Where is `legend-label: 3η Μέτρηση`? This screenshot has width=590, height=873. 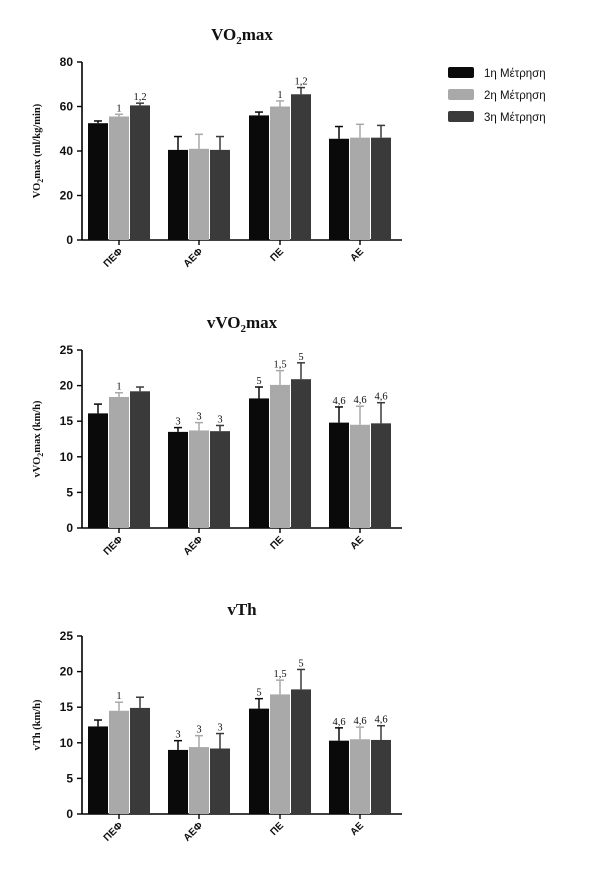 legend-label: 3η Μέτρηση is located at coordinates (515, 118).